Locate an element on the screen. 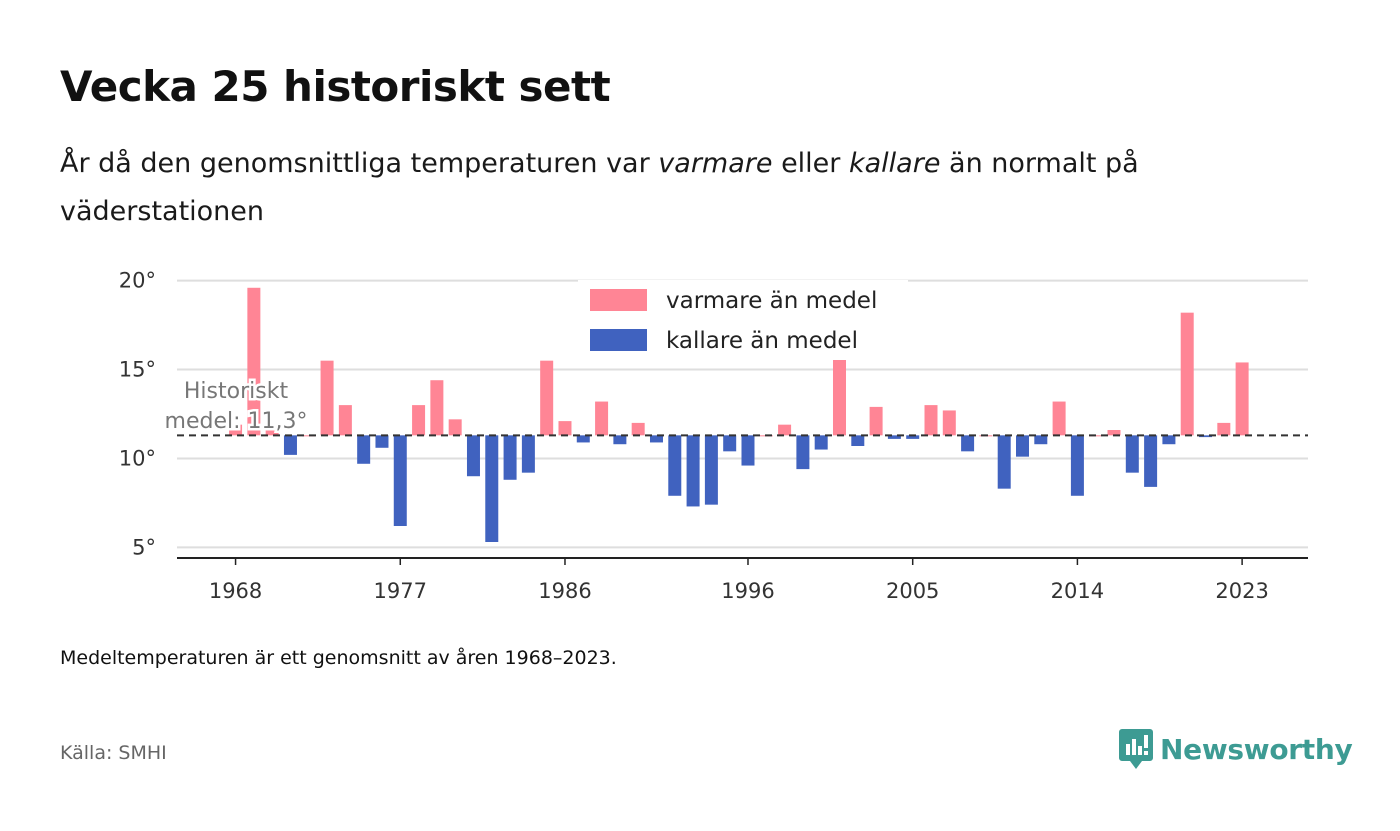 This screenshot has width=1400, height=831. subtitle-text-2: eller is located at coordinates (810, 163).